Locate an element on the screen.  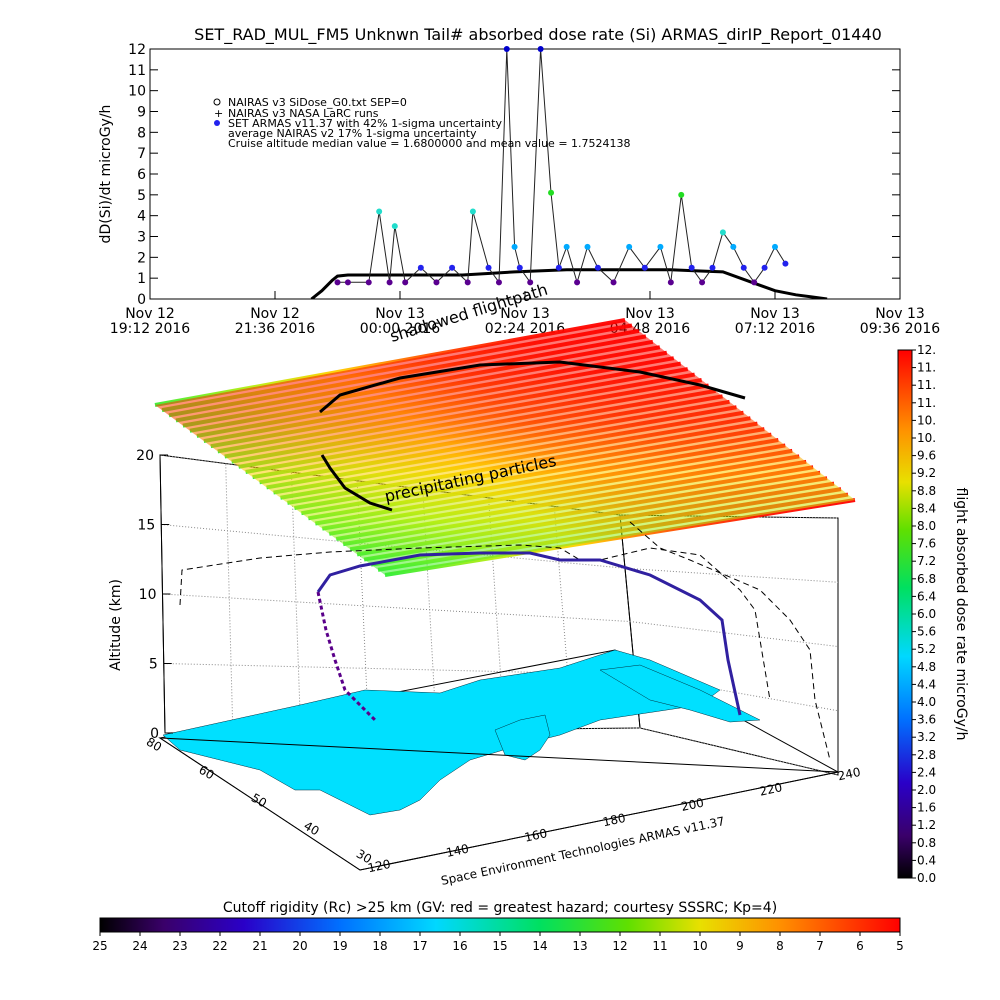
longitude-tick-label: 180 is located at coordinates (614, 820).